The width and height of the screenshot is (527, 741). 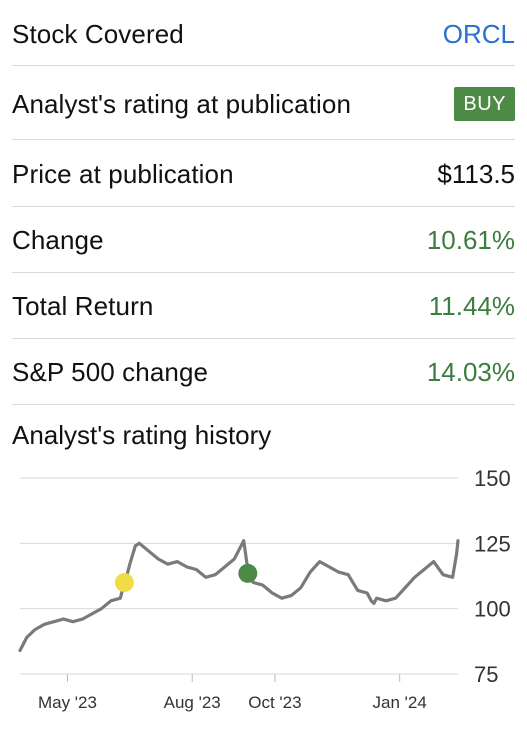 I want to click on y-tick-label: 100, so click(x=492, y=609).